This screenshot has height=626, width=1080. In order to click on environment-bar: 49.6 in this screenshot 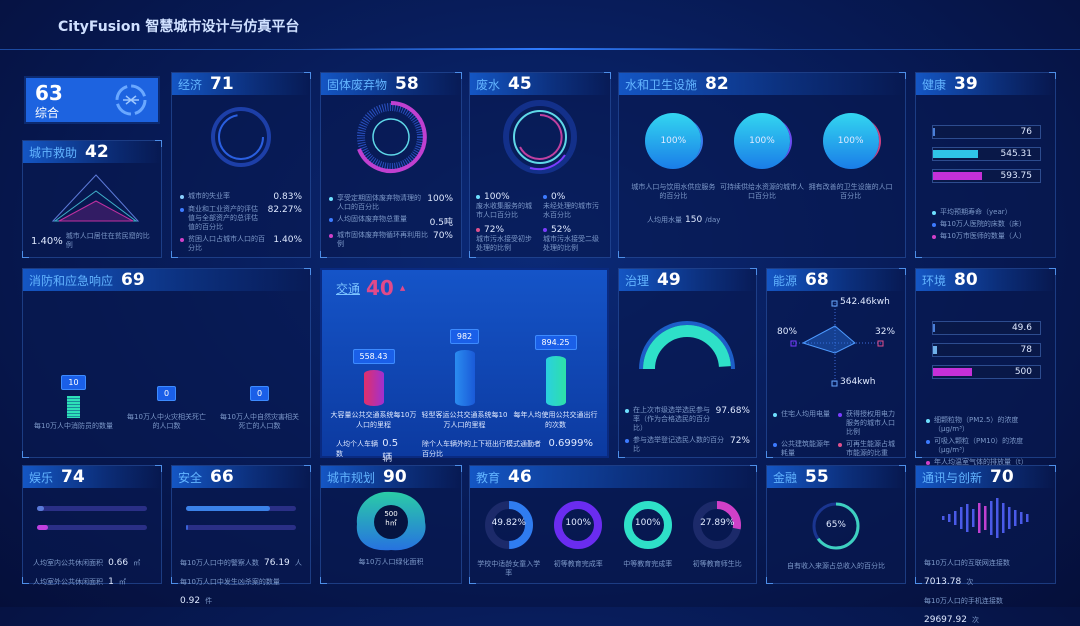, I will do `click(986, 328)`.